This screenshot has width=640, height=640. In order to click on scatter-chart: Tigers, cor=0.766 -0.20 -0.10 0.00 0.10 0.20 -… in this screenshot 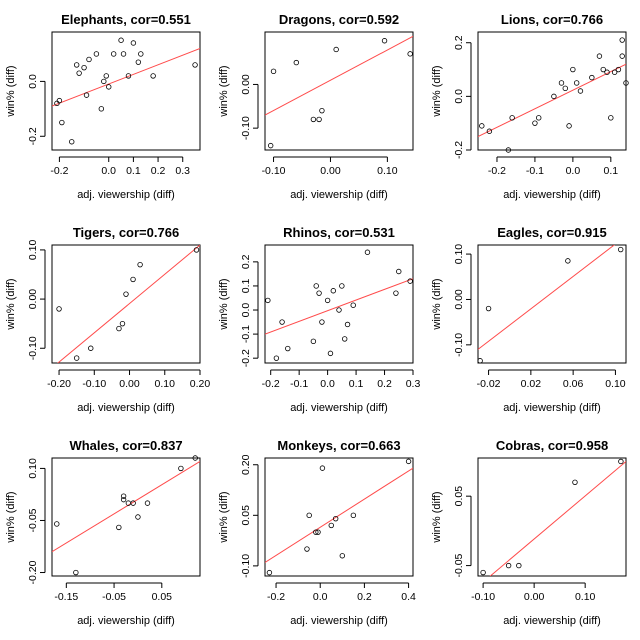, I will do `click(107, 319)`.